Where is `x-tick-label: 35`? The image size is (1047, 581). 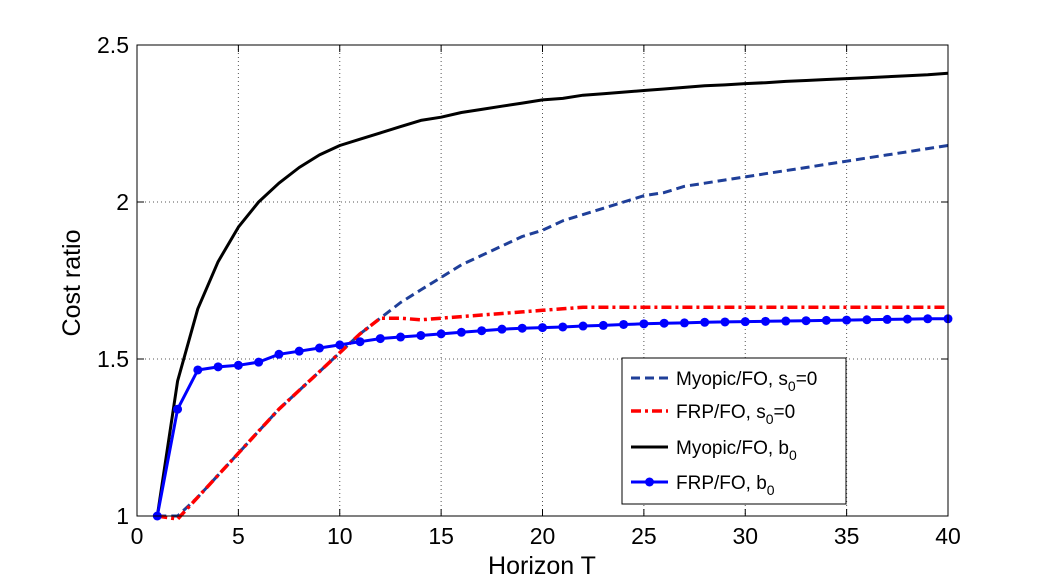 x-tick-label: 35 is located at coordinates (847, 536).